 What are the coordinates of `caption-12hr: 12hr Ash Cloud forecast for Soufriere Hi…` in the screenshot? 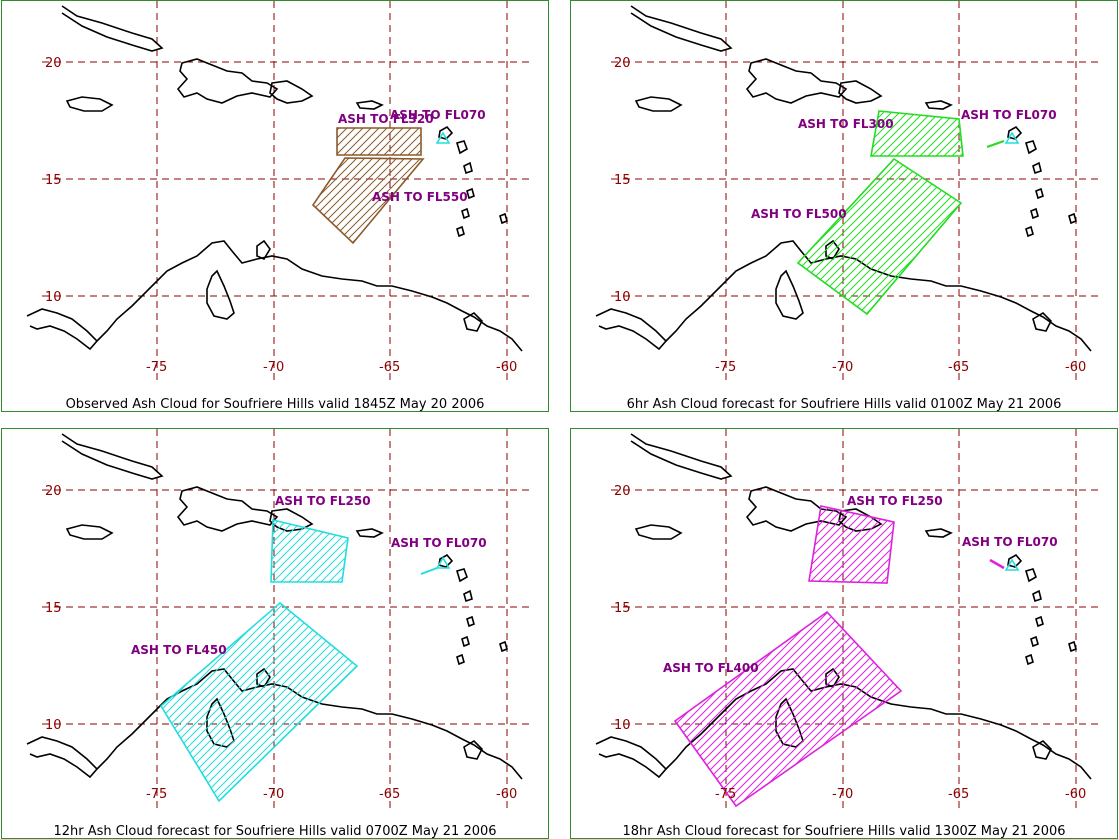 It's located at (275, 831).